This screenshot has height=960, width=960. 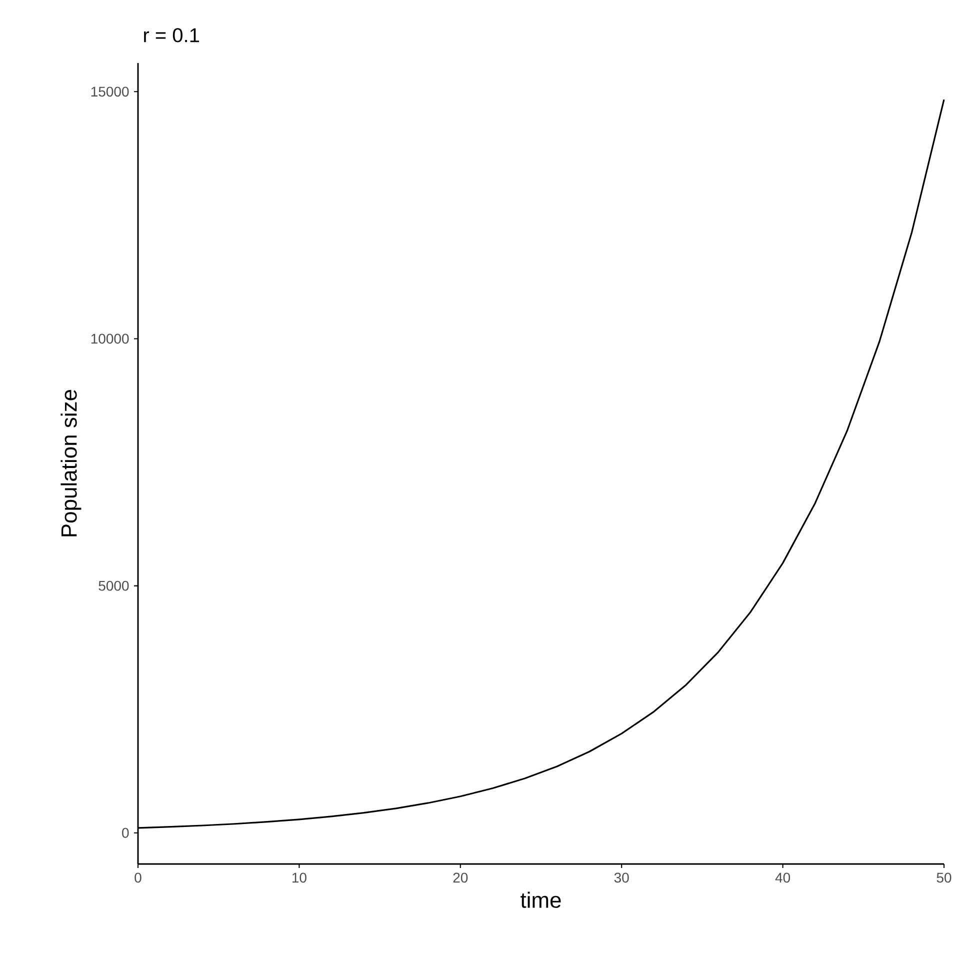 I want to click on y-tick-label: 15000, so click(x=110, y=91).